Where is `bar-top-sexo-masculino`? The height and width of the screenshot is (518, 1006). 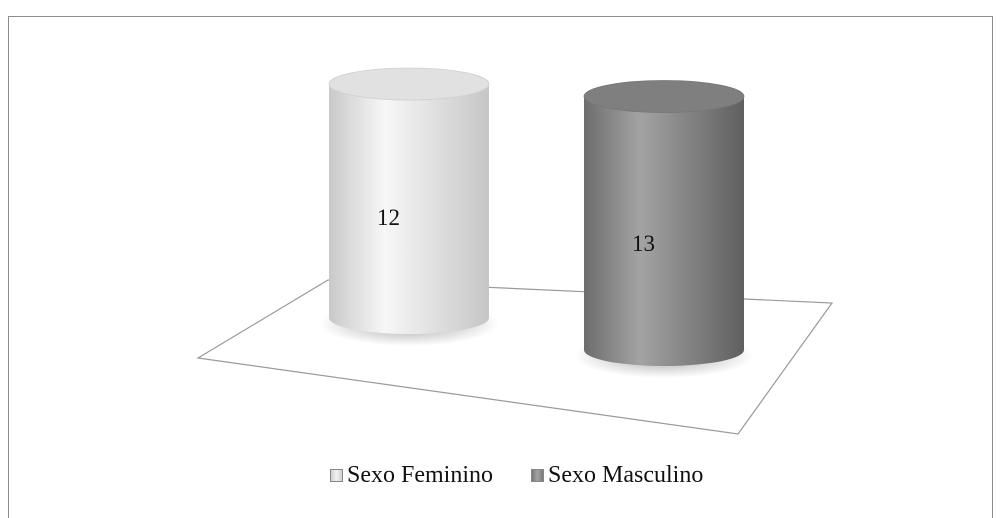
bar-top-sexo-masculino is located at coordinates (664, 96).